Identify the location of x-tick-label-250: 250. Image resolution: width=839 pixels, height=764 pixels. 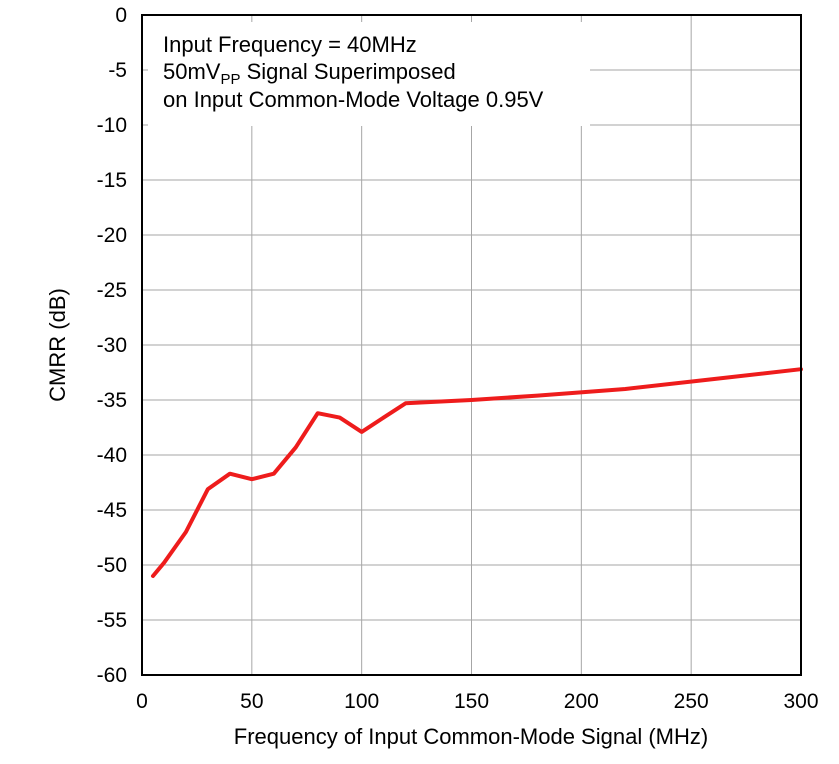
(691, 701).